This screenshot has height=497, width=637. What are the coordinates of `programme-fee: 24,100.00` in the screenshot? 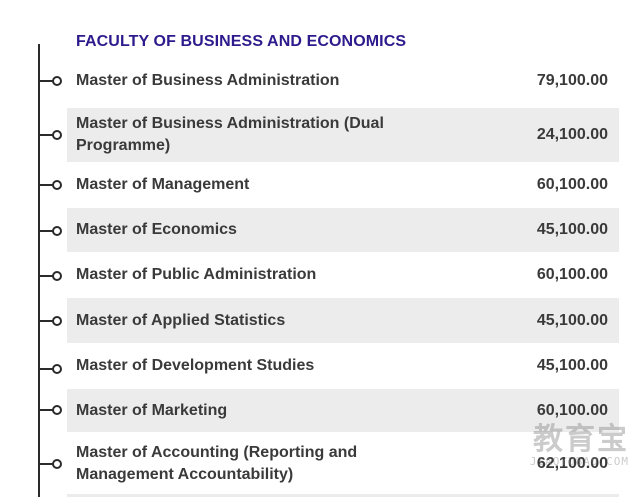 It's located at (572, 134).